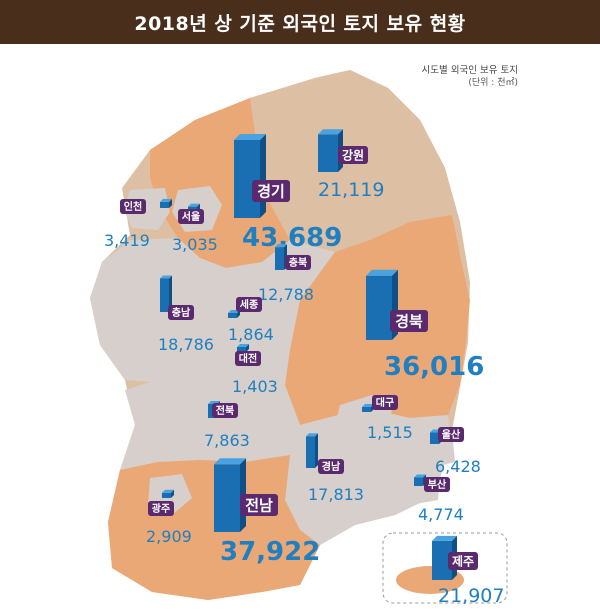  Describe the element at coordinates (166, 203) in the screenshot. I see `bar-incheon` at that location.